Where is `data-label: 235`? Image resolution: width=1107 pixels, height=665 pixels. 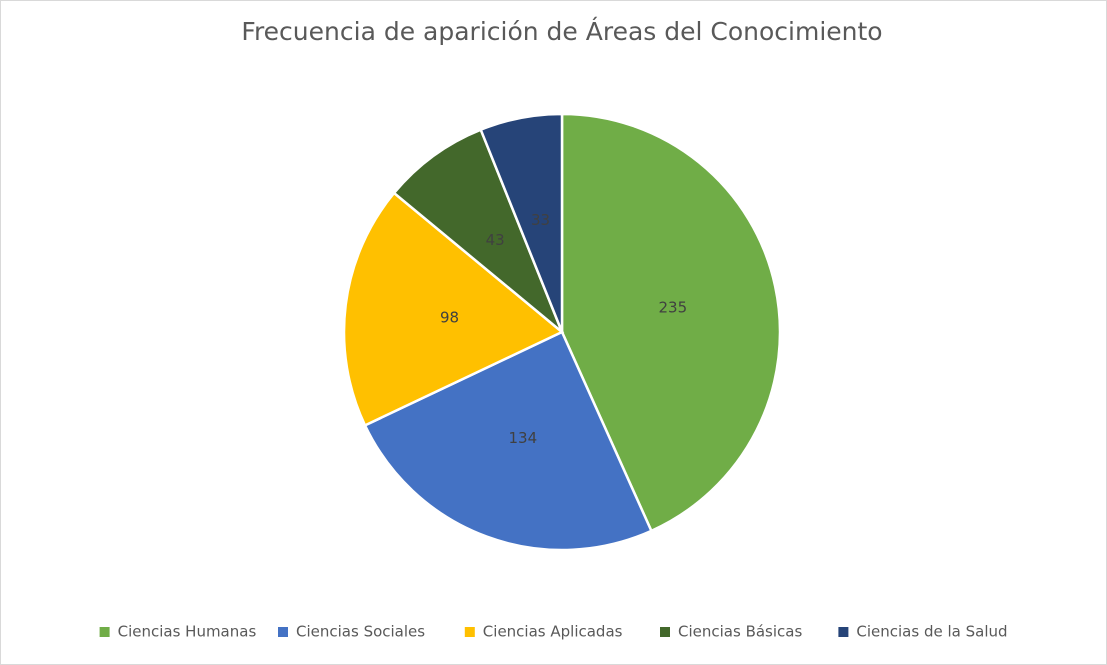
data-label: 235 is located at coordinates (673, 308).